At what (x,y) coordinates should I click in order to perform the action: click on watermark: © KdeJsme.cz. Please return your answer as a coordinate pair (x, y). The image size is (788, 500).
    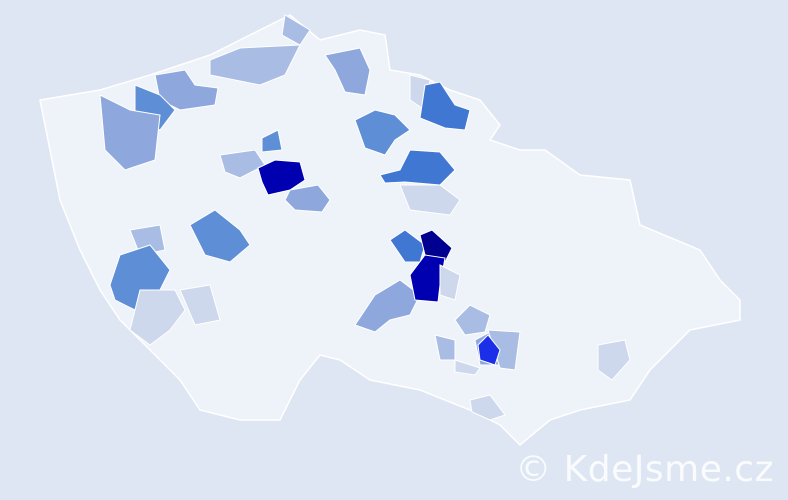
    Looking at the image, I should click on (644, 469).